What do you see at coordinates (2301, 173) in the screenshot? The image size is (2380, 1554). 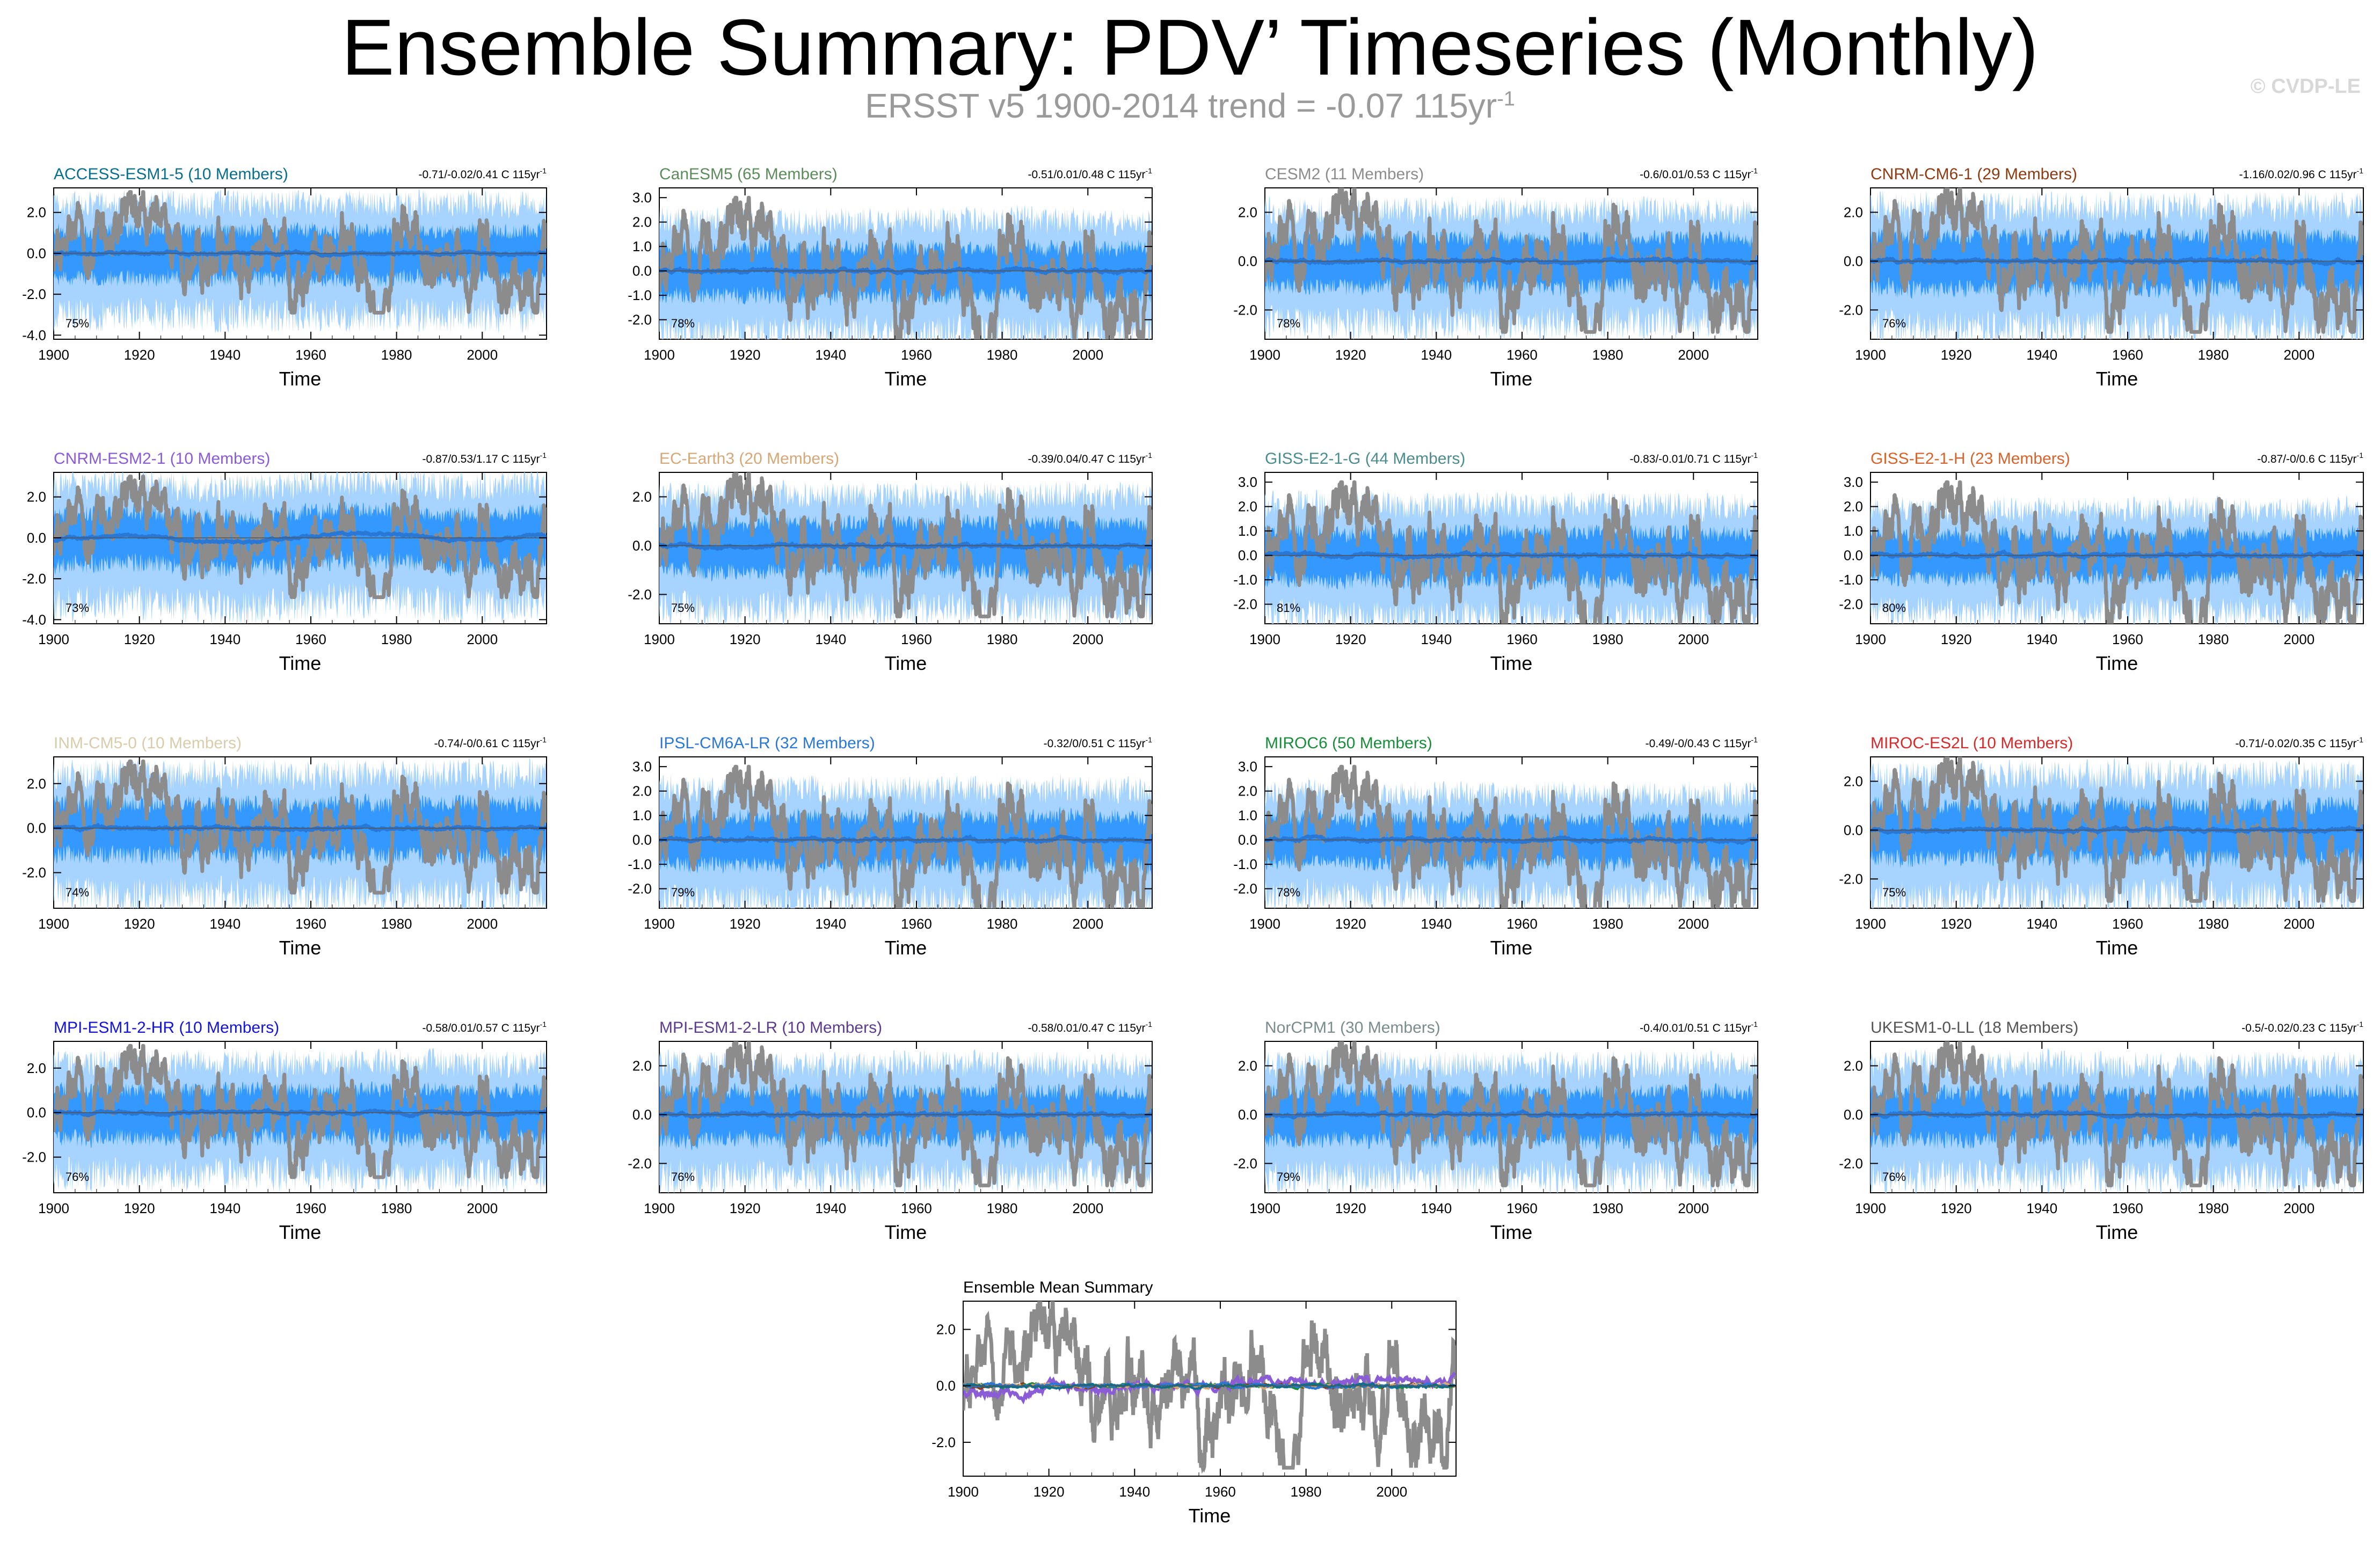 I see `panel-trend: -1.16/0.02/0.96 C 115yr-1` at bounding box center [2301, 173].